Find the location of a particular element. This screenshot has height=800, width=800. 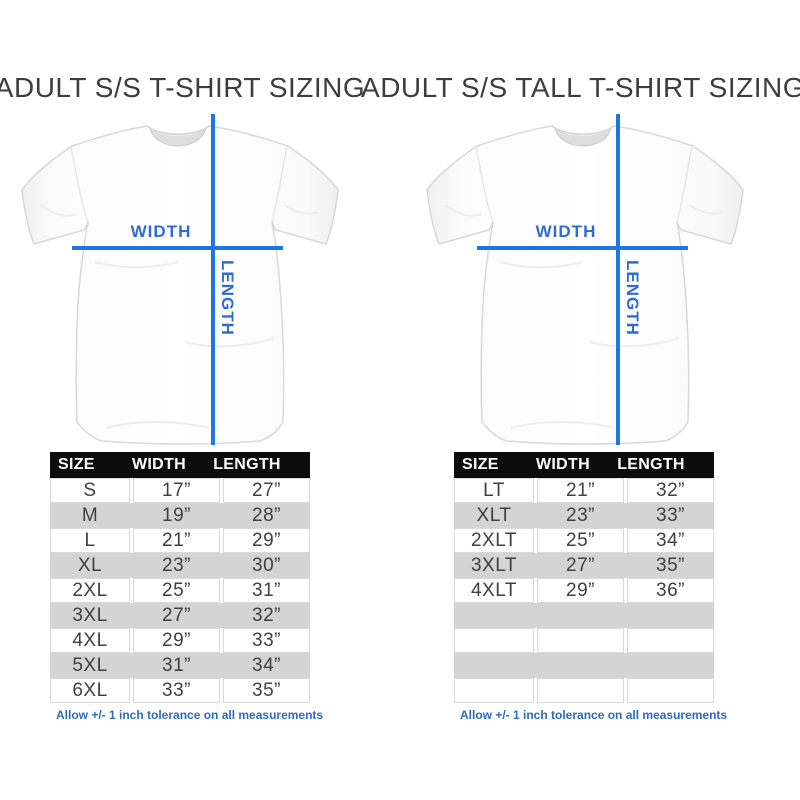

size-row: M 19” 28” is located at coordinates (180, 515).